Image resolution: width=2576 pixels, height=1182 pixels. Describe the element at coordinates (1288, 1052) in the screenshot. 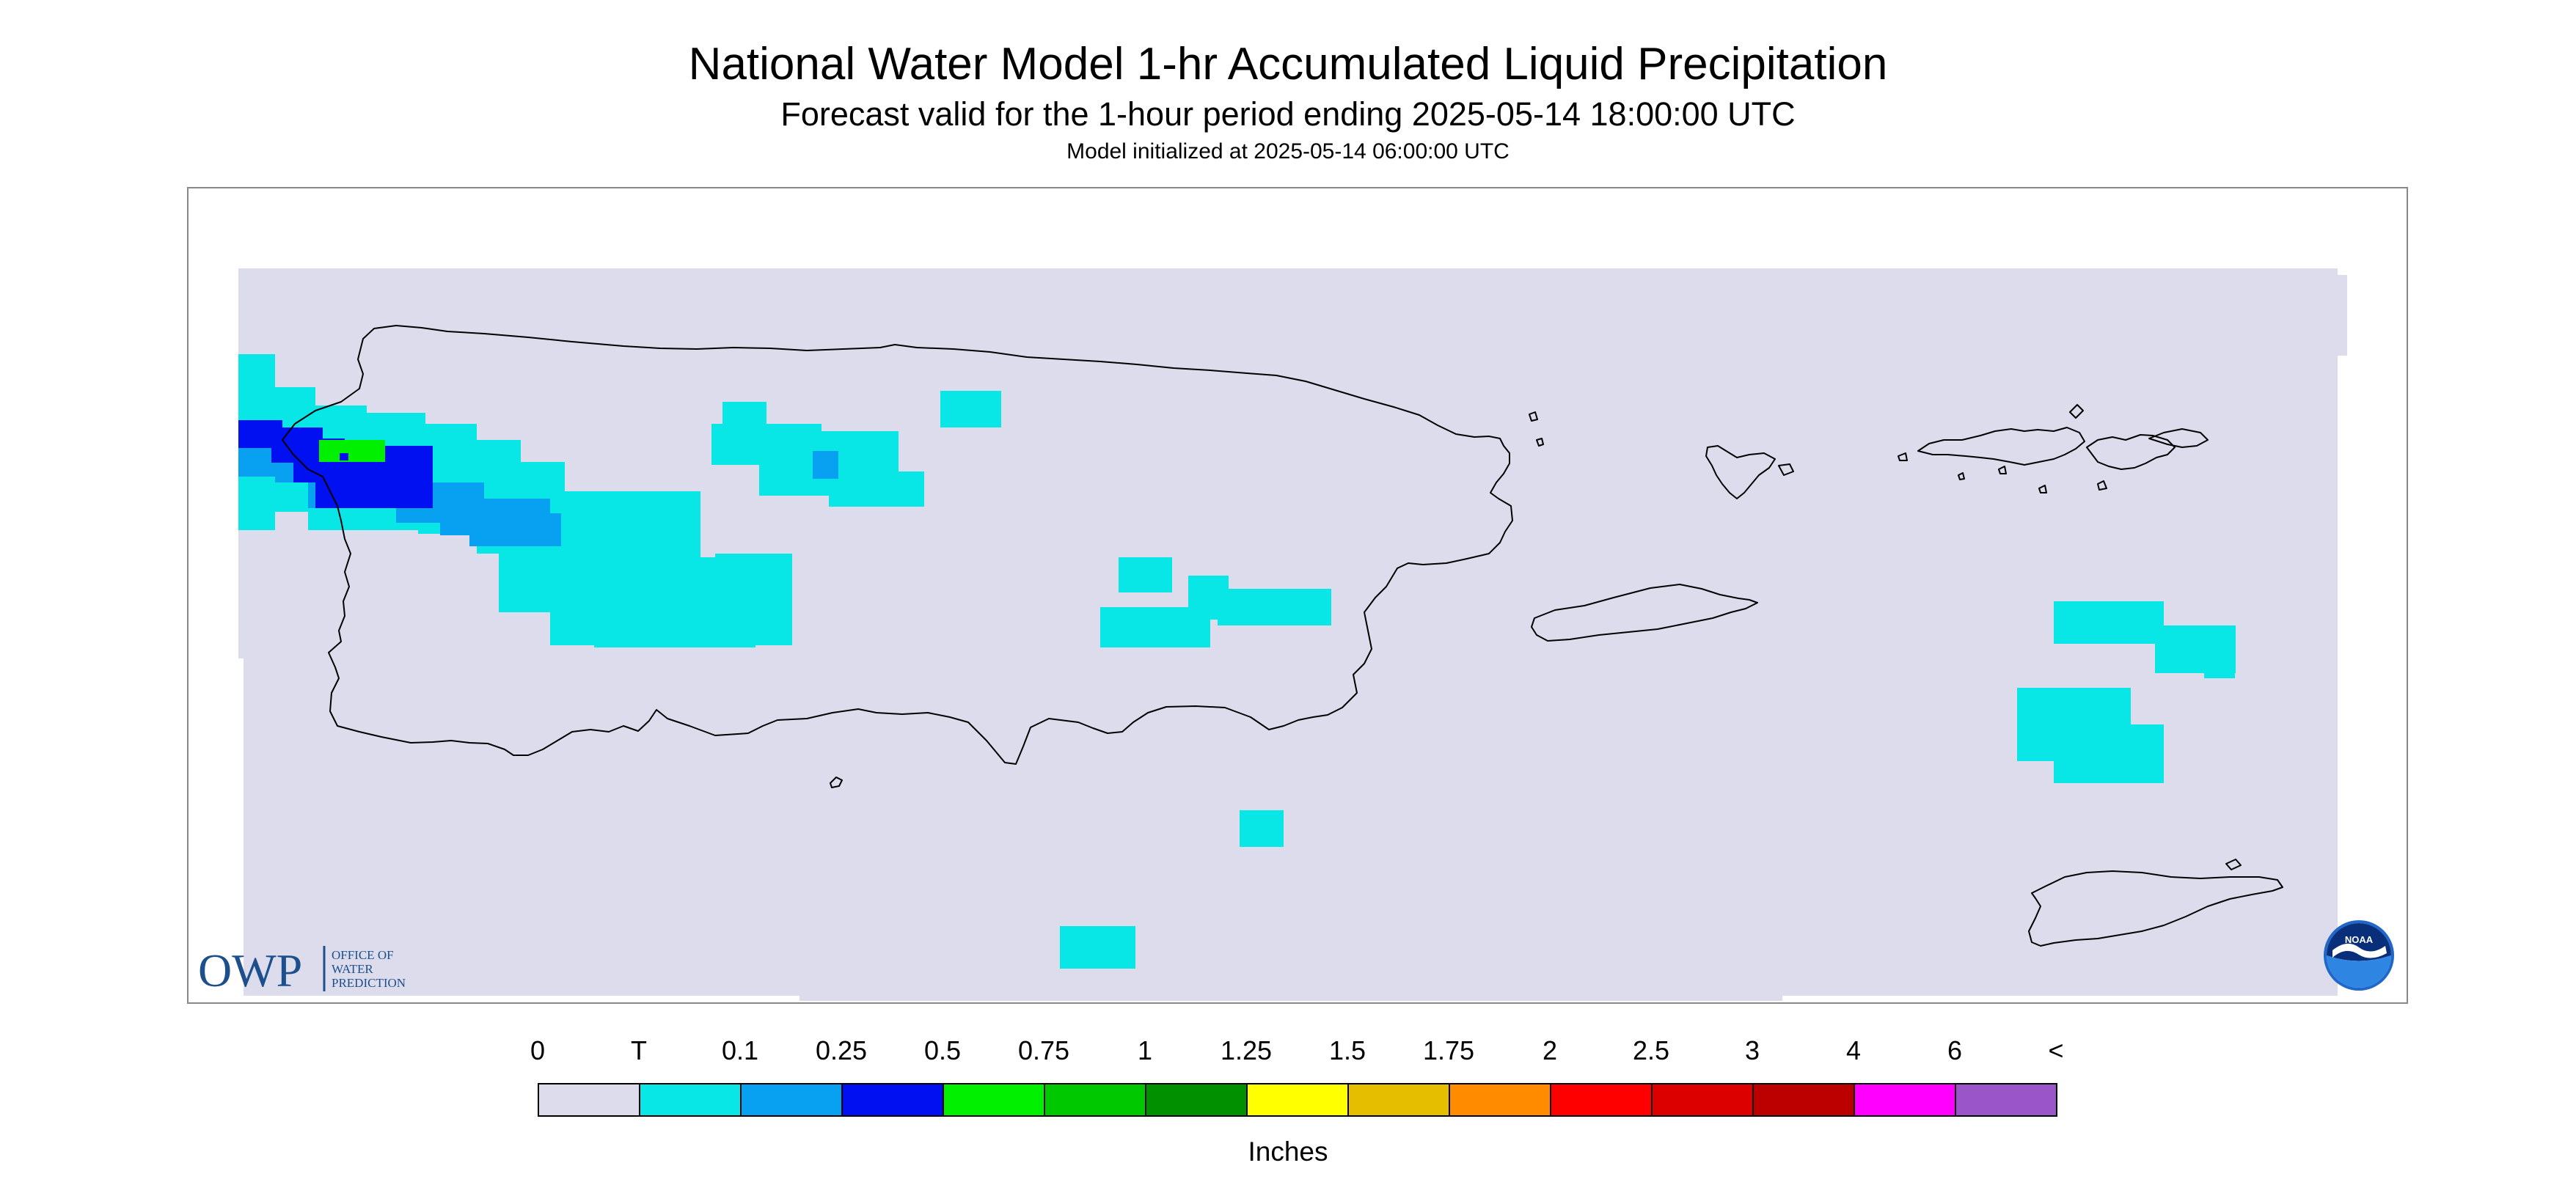

I see `legend-labels: 0 T 0.1 0.25 0.5 0.75 1 1.25 1.5 1.75 2 2.5 3 4 6 <` at that location.